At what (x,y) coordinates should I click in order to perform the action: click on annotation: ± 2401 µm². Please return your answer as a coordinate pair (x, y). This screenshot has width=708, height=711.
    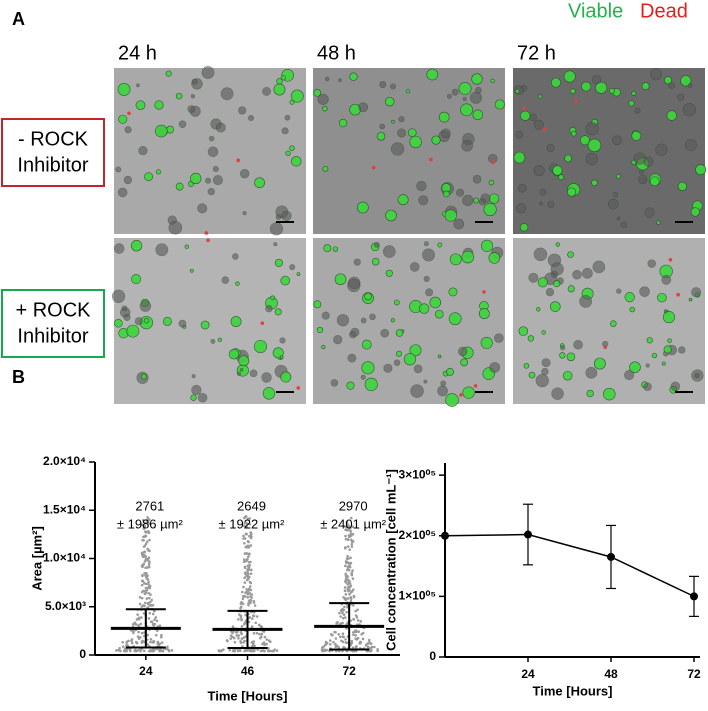
    Looking at the image, I should click on (353, 523).